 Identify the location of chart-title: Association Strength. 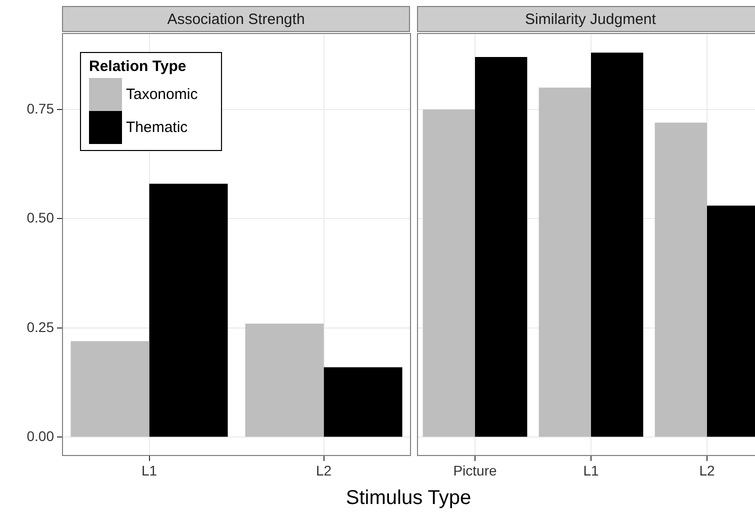
(236, 19).